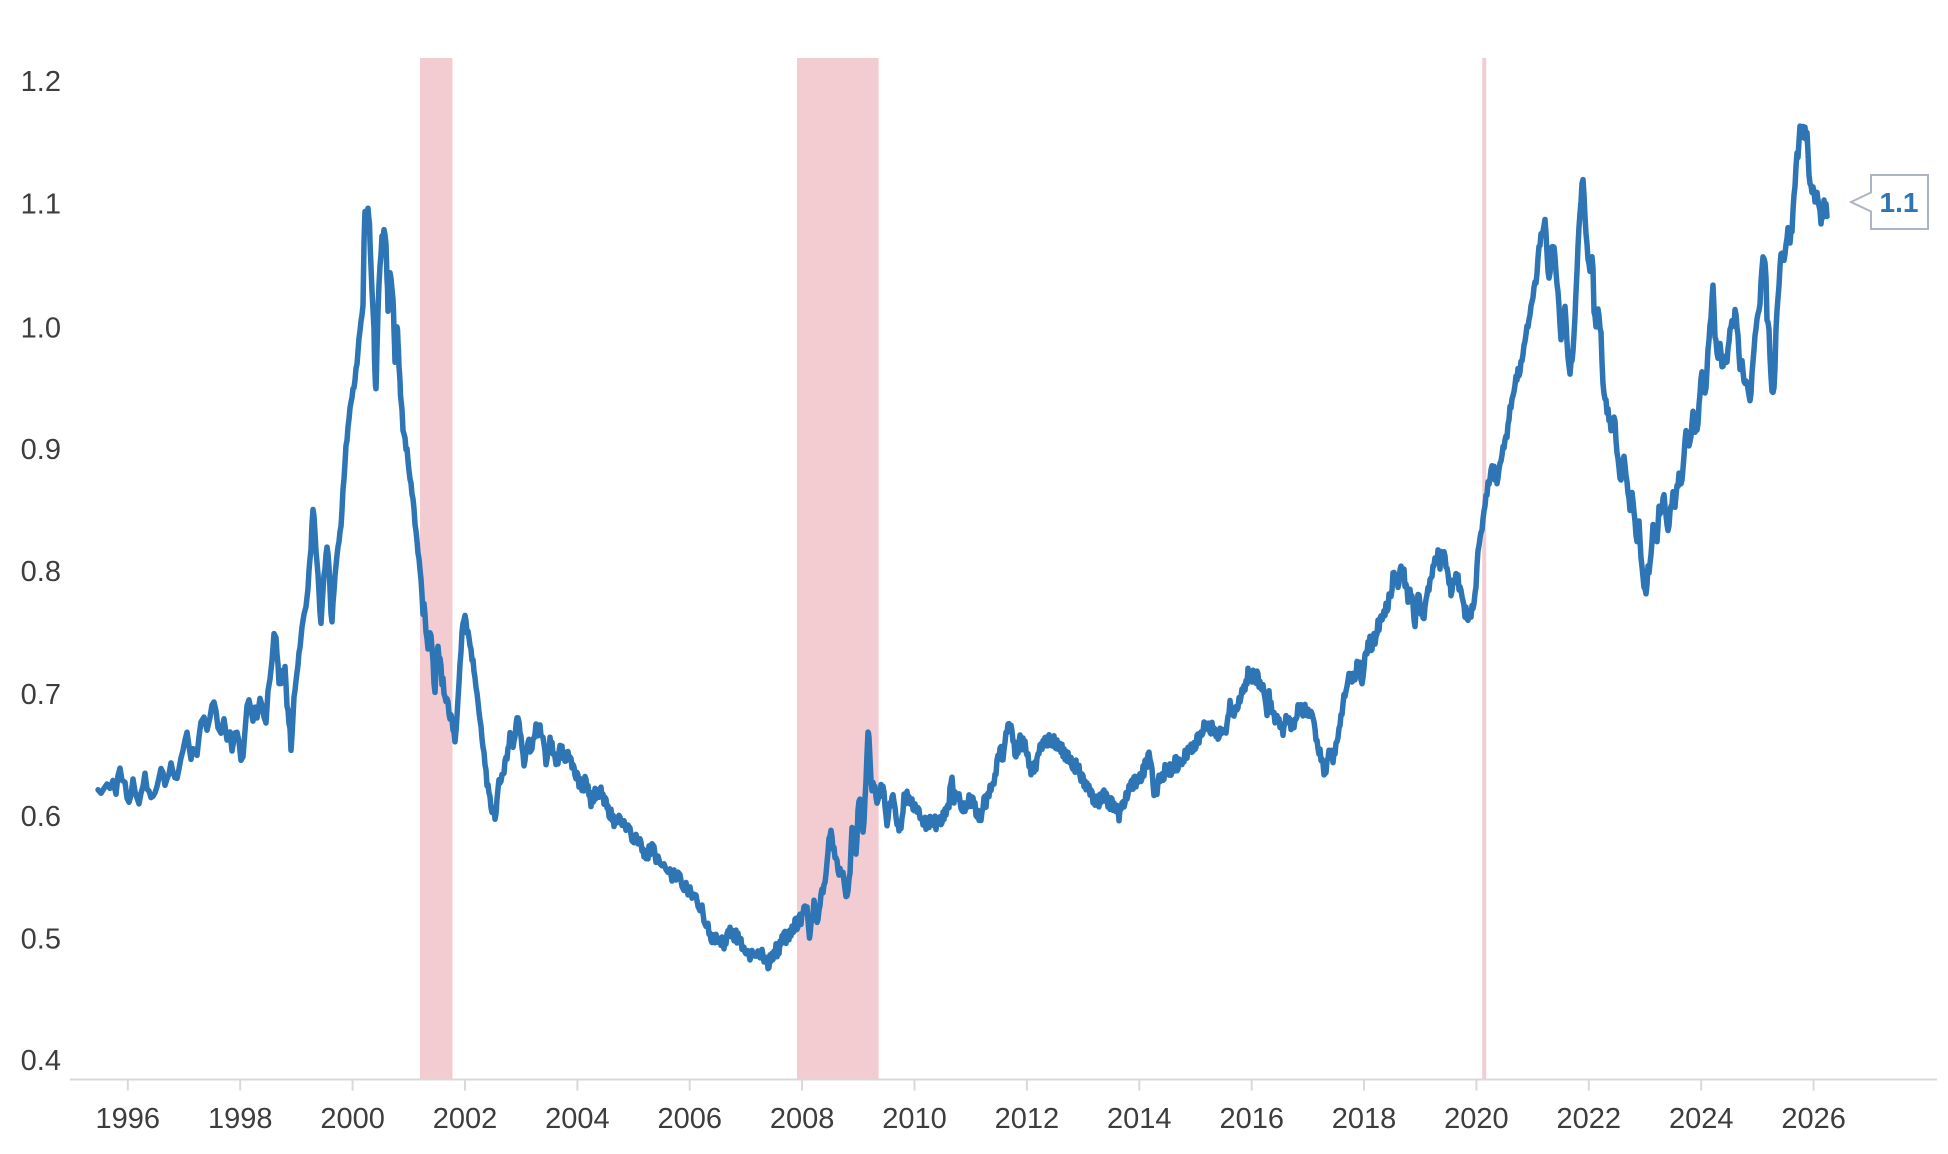 The image size is (1948, 1154). I want to click on svg-text: 2012, so click(1027, 1119).